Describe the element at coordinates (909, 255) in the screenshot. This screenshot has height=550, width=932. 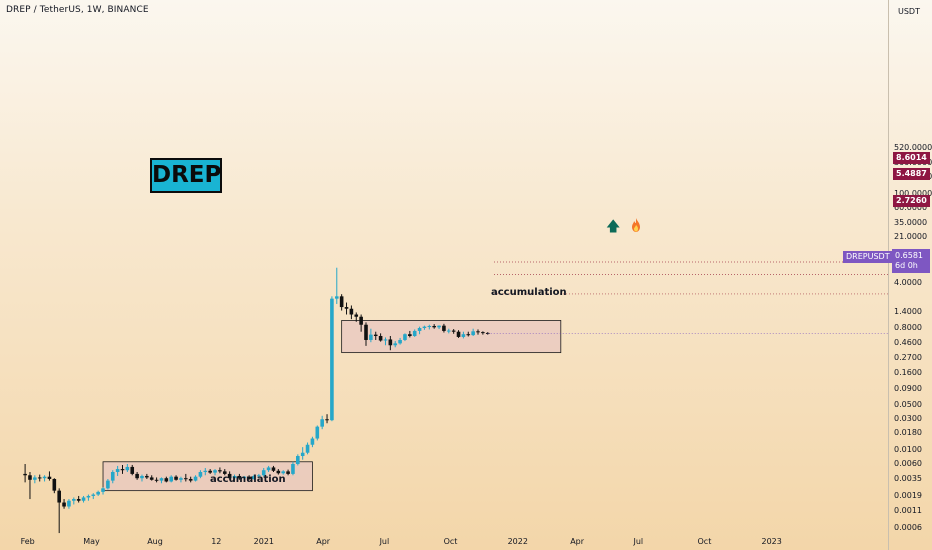
I see `last-price-value: 0.6581` at that location.